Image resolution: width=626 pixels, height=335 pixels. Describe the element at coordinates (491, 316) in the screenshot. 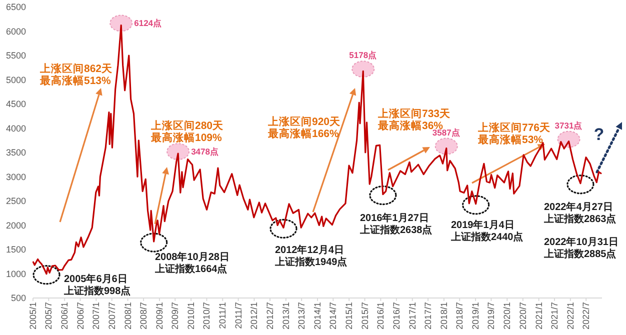

I see `x-tick-label: 2019/7` at that location.